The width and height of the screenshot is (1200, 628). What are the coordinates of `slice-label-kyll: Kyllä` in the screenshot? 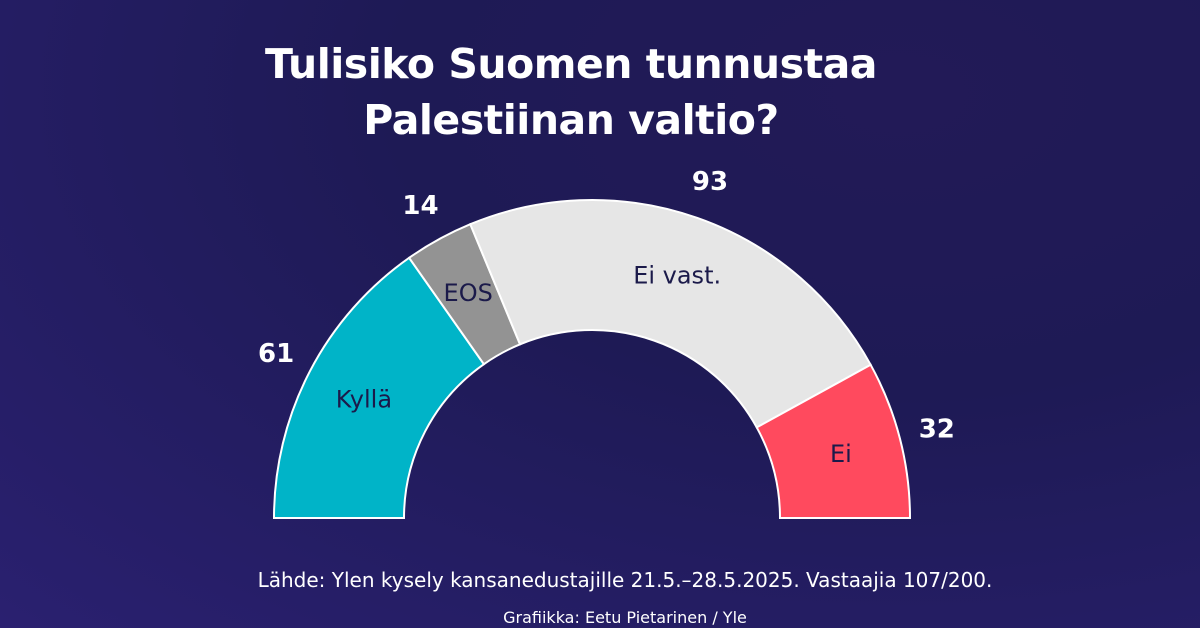 It's located at (364, 400).